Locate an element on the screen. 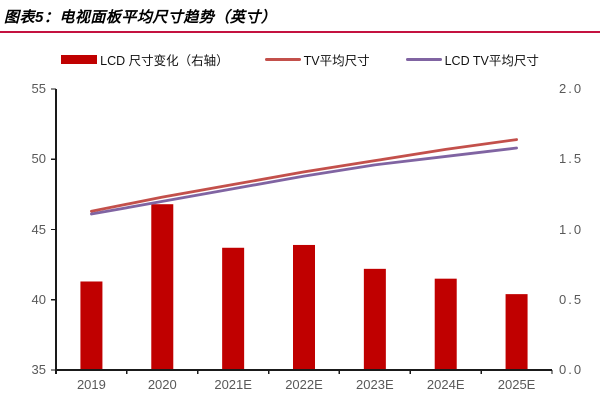 The image size is (600, 400). bar-2023E is located at coordinates (374, 319).